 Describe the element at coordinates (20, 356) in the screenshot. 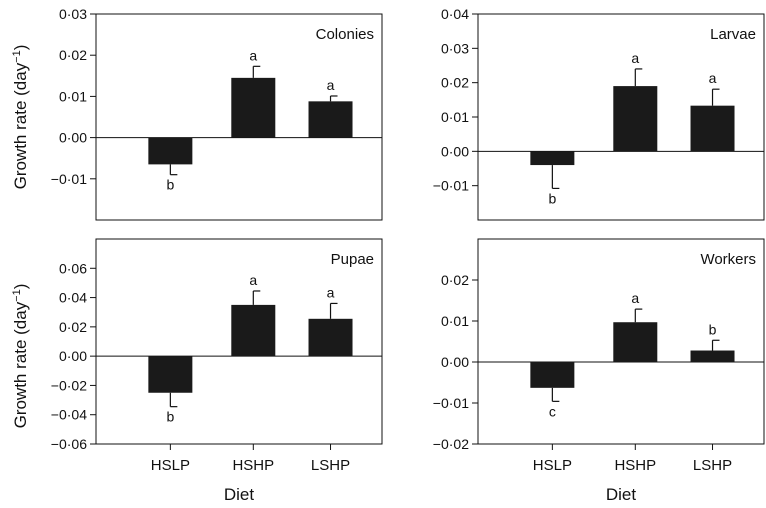

I see `y-axis-label-bottom: Growth rate (day−1)` at that location.